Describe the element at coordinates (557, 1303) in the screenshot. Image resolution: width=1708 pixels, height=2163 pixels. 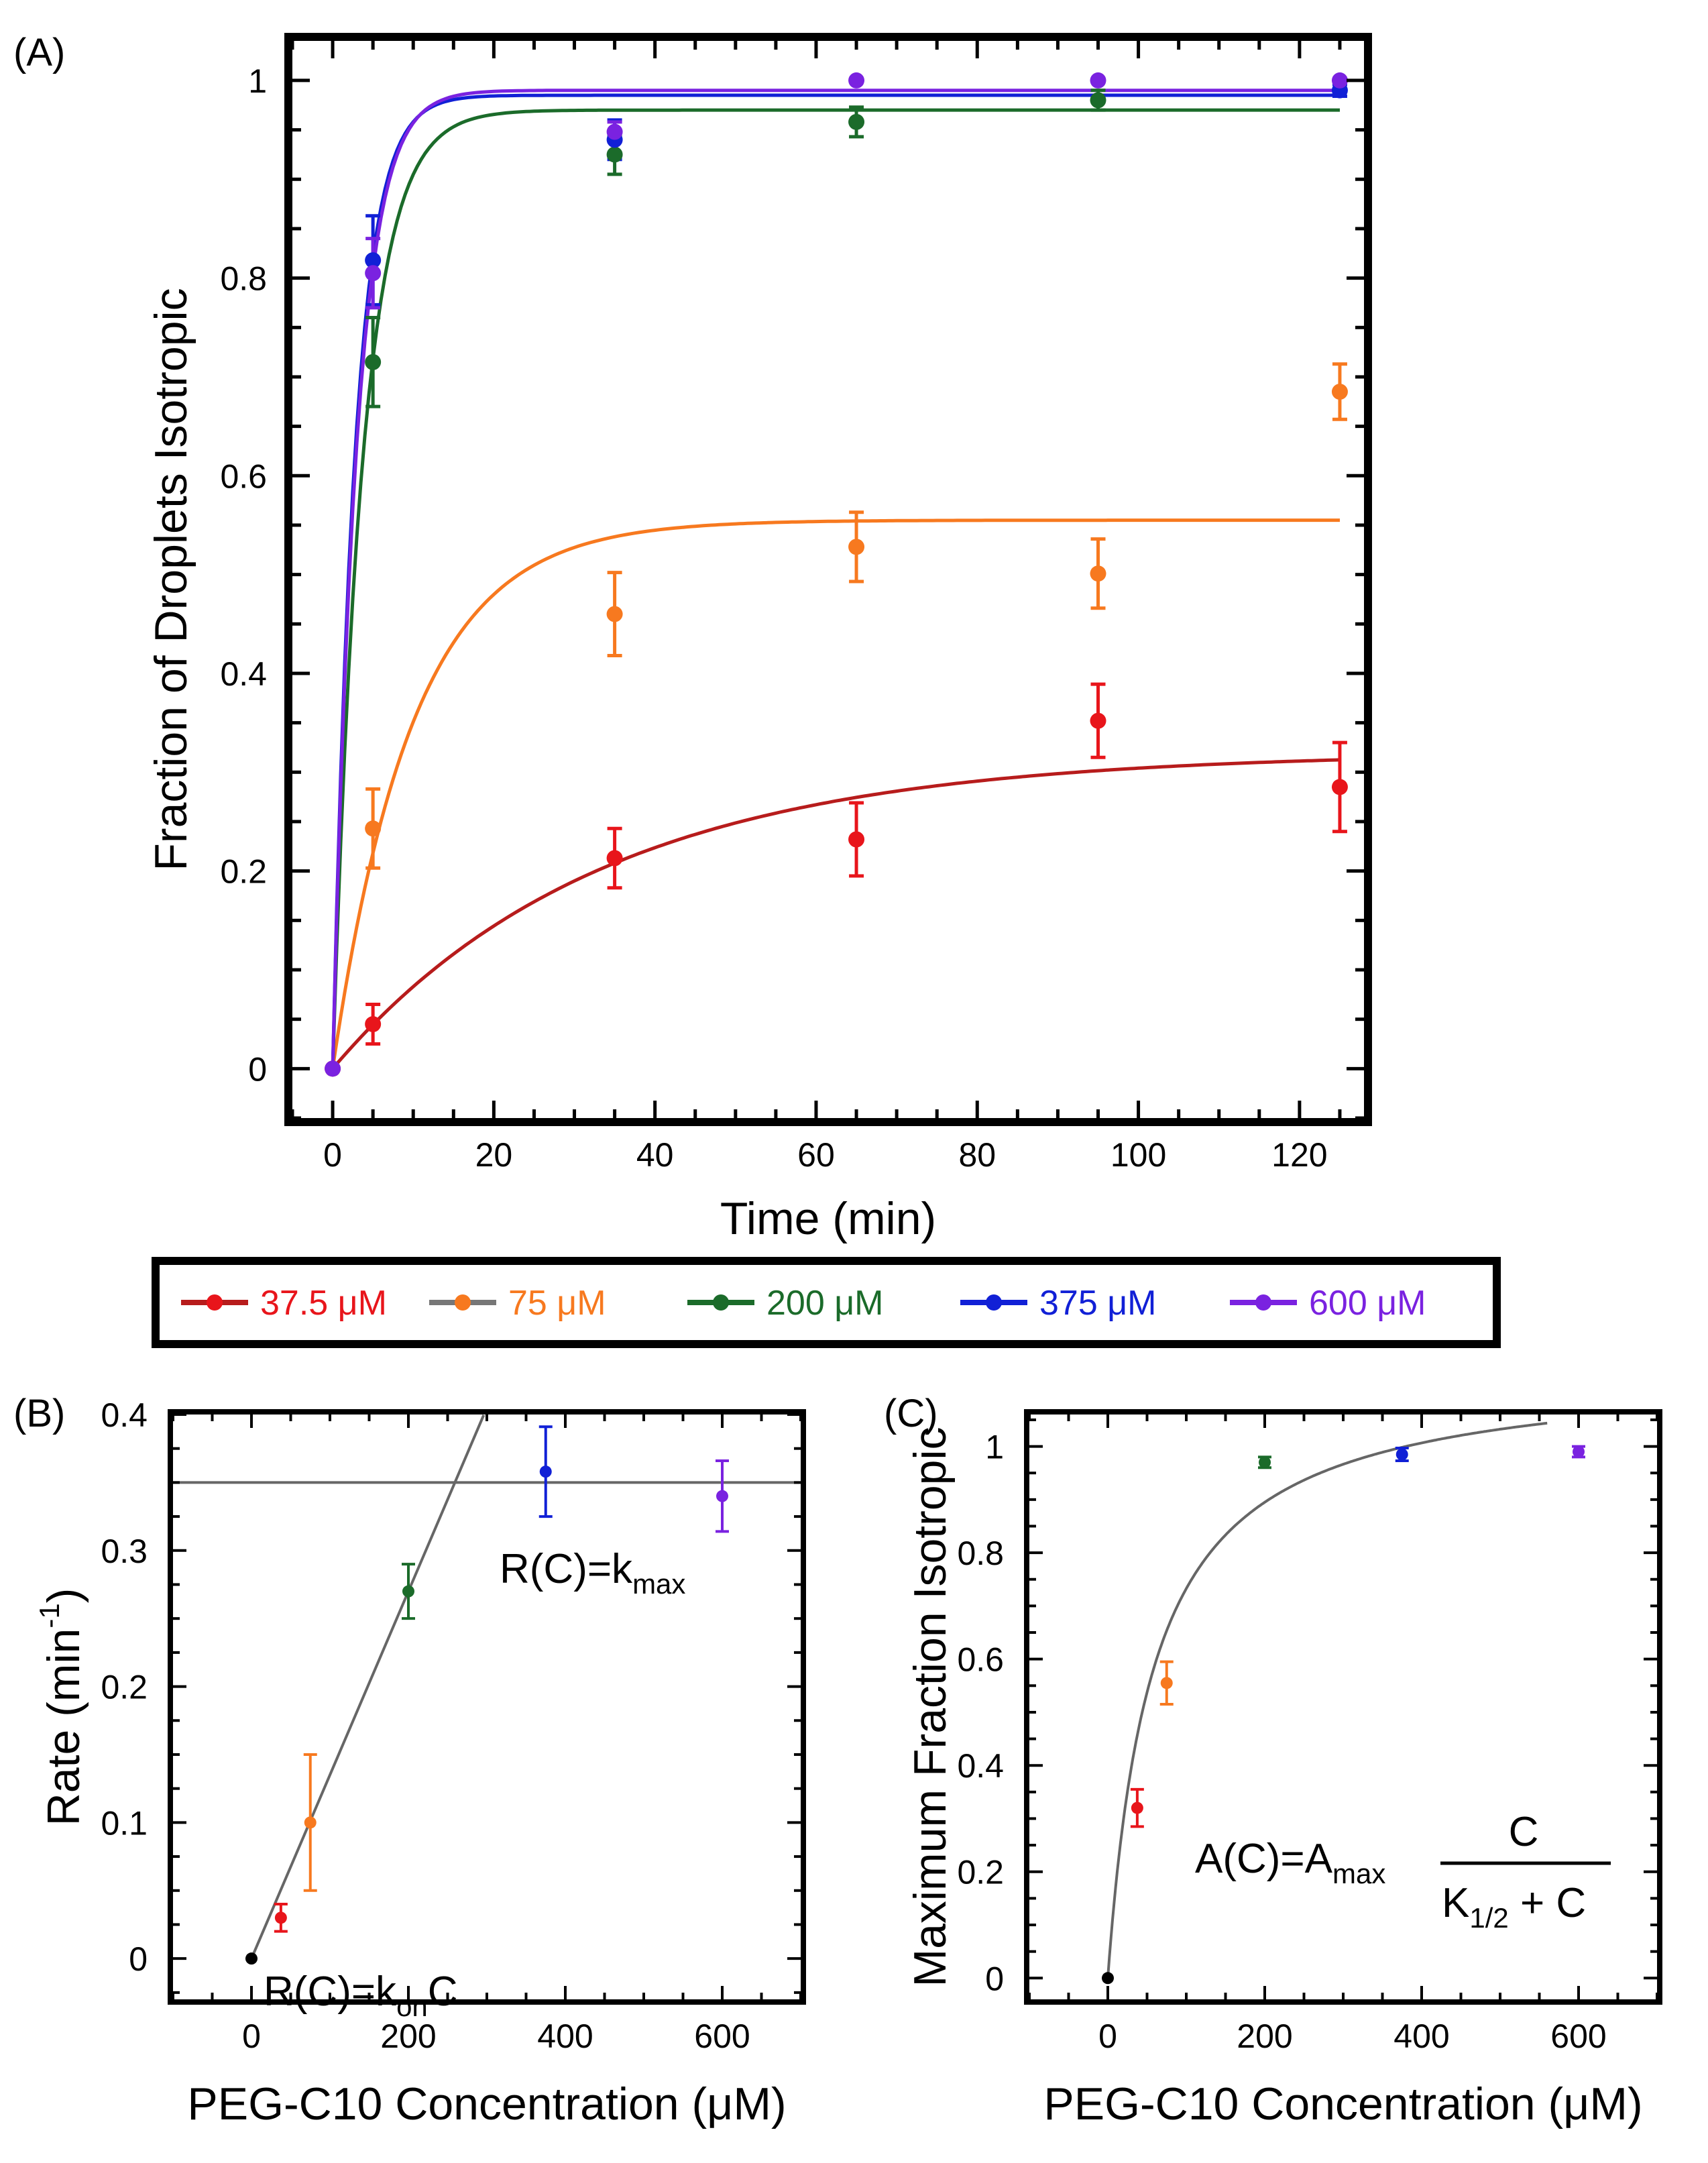
I see `legend-label: 75 μM` at that location.